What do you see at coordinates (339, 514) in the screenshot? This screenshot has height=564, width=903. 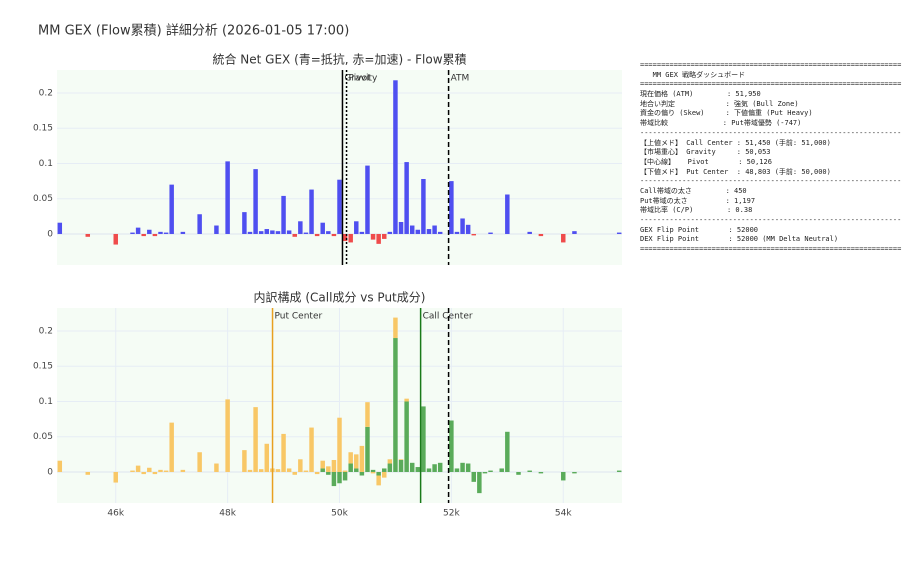 I see `x-tick-label: 50k` at bounding box center [339, 514].